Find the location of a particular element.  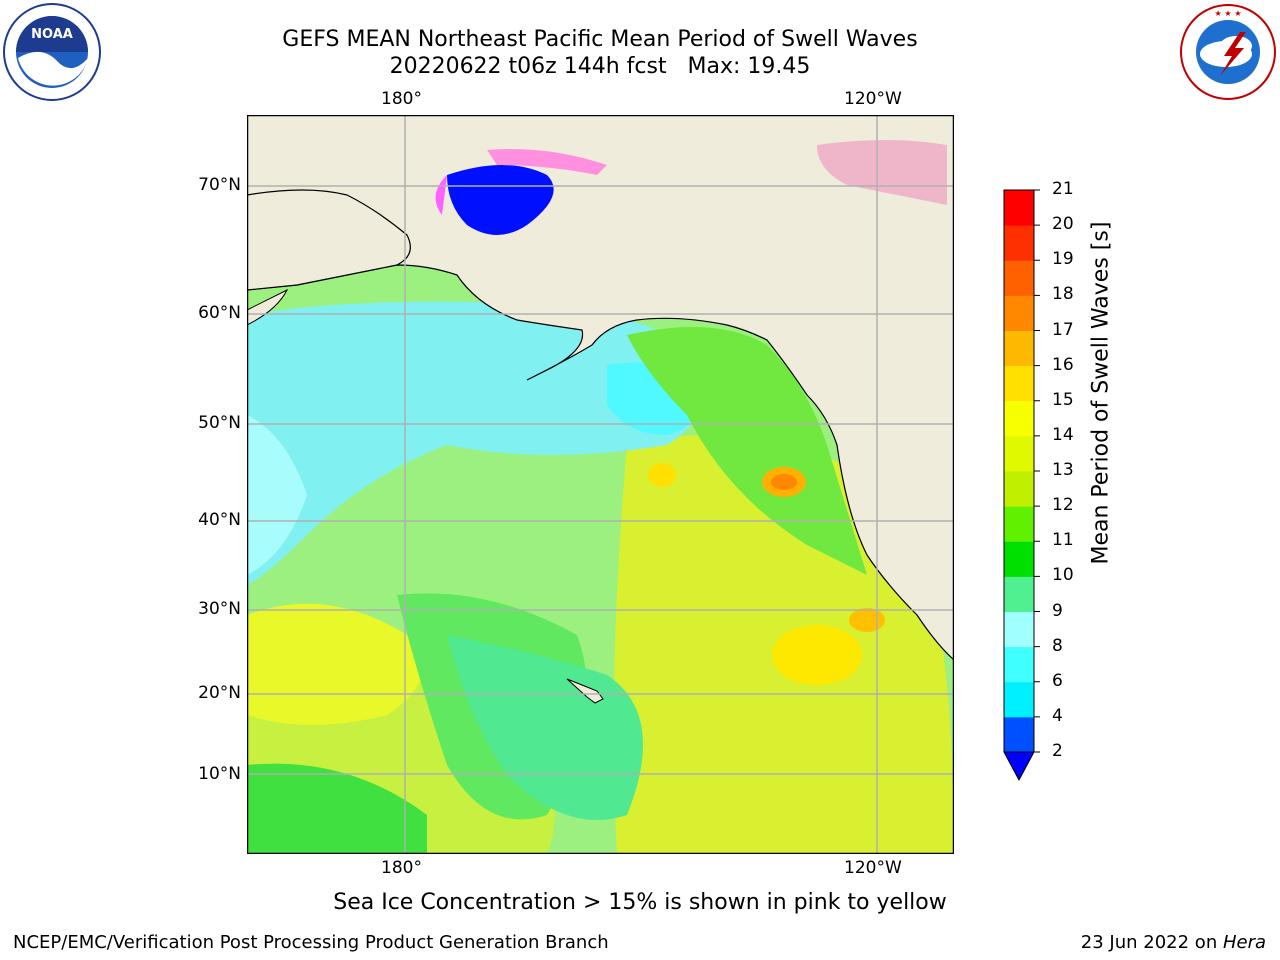

lat-label-60n: 60°N is located at coordinates (219, 313).